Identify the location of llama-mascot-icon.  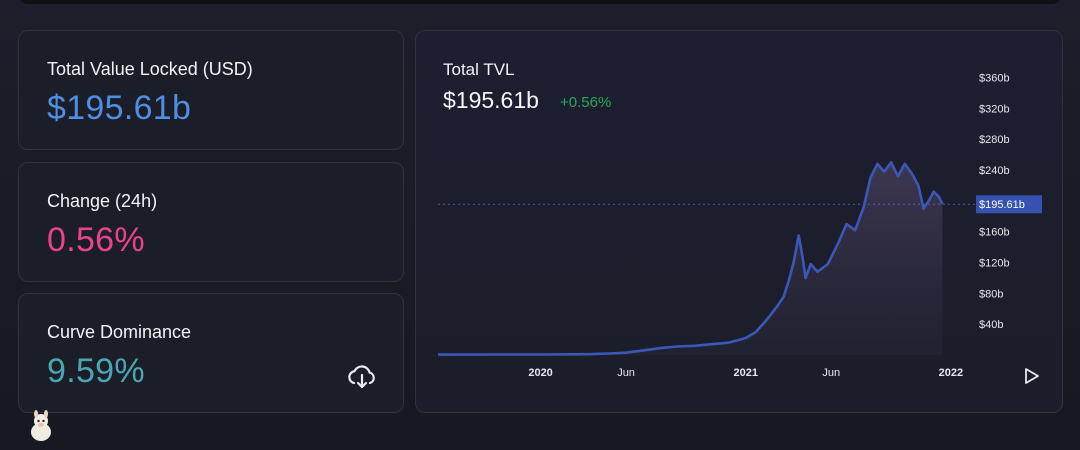
(41, 425).